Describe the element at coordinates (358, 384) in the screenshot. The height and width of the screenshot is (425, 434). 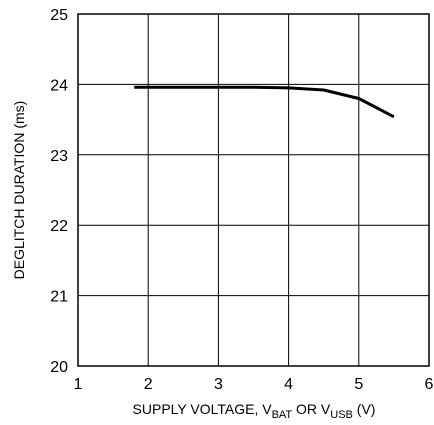
I see `x-tick-label: 5` at that location.